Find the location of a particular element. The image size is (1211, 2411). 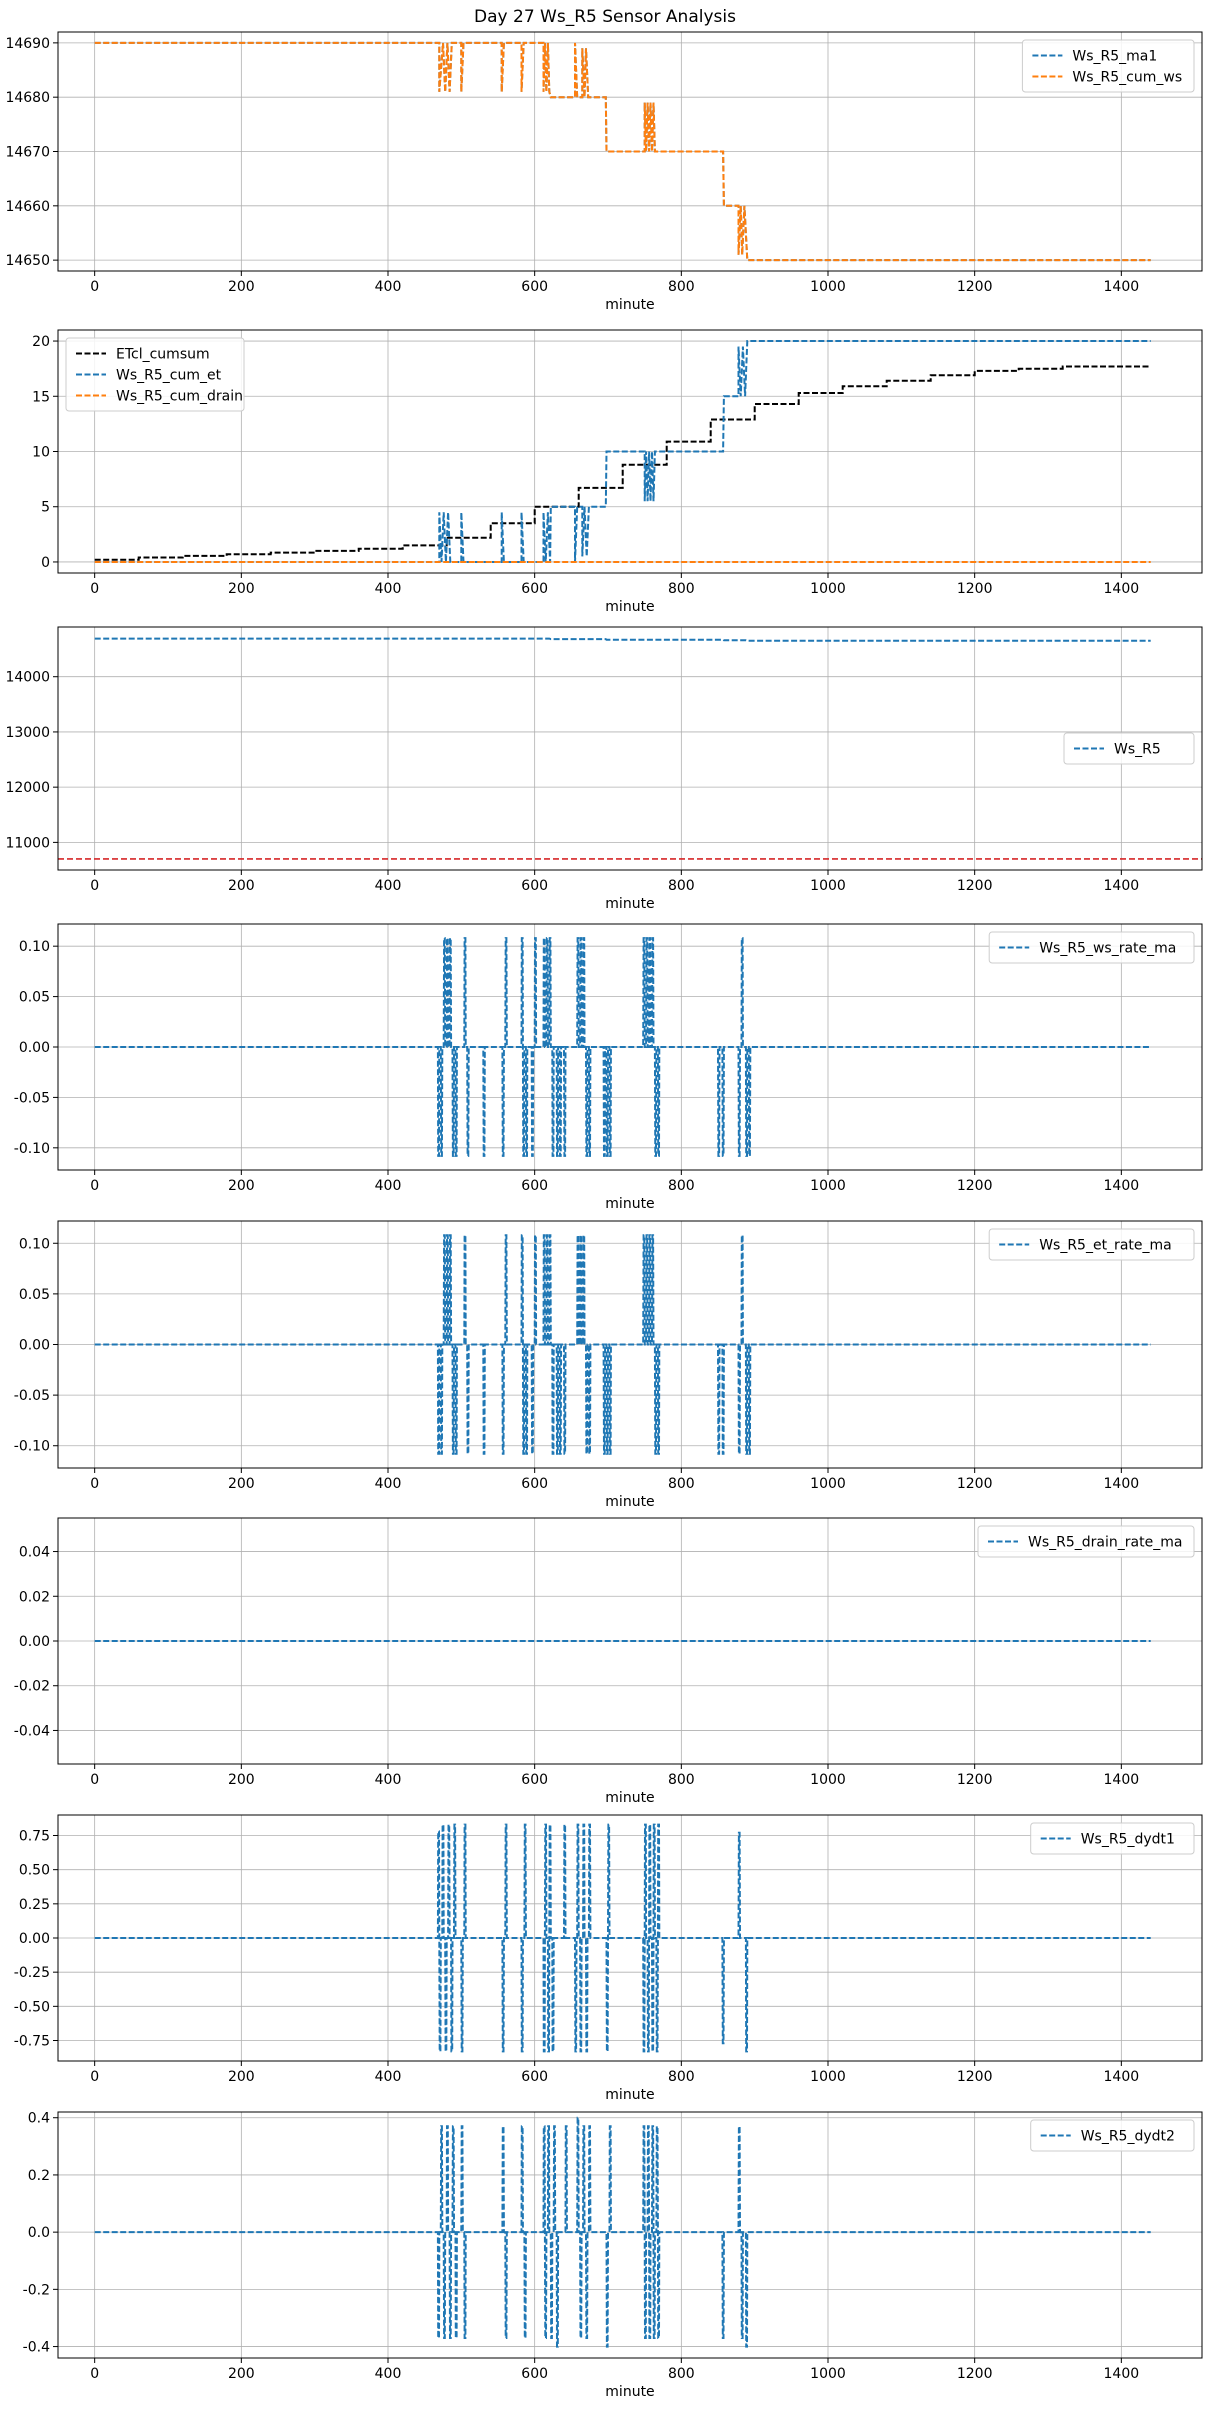

y-tick-label: 0 is located at coordinates (45, 563).